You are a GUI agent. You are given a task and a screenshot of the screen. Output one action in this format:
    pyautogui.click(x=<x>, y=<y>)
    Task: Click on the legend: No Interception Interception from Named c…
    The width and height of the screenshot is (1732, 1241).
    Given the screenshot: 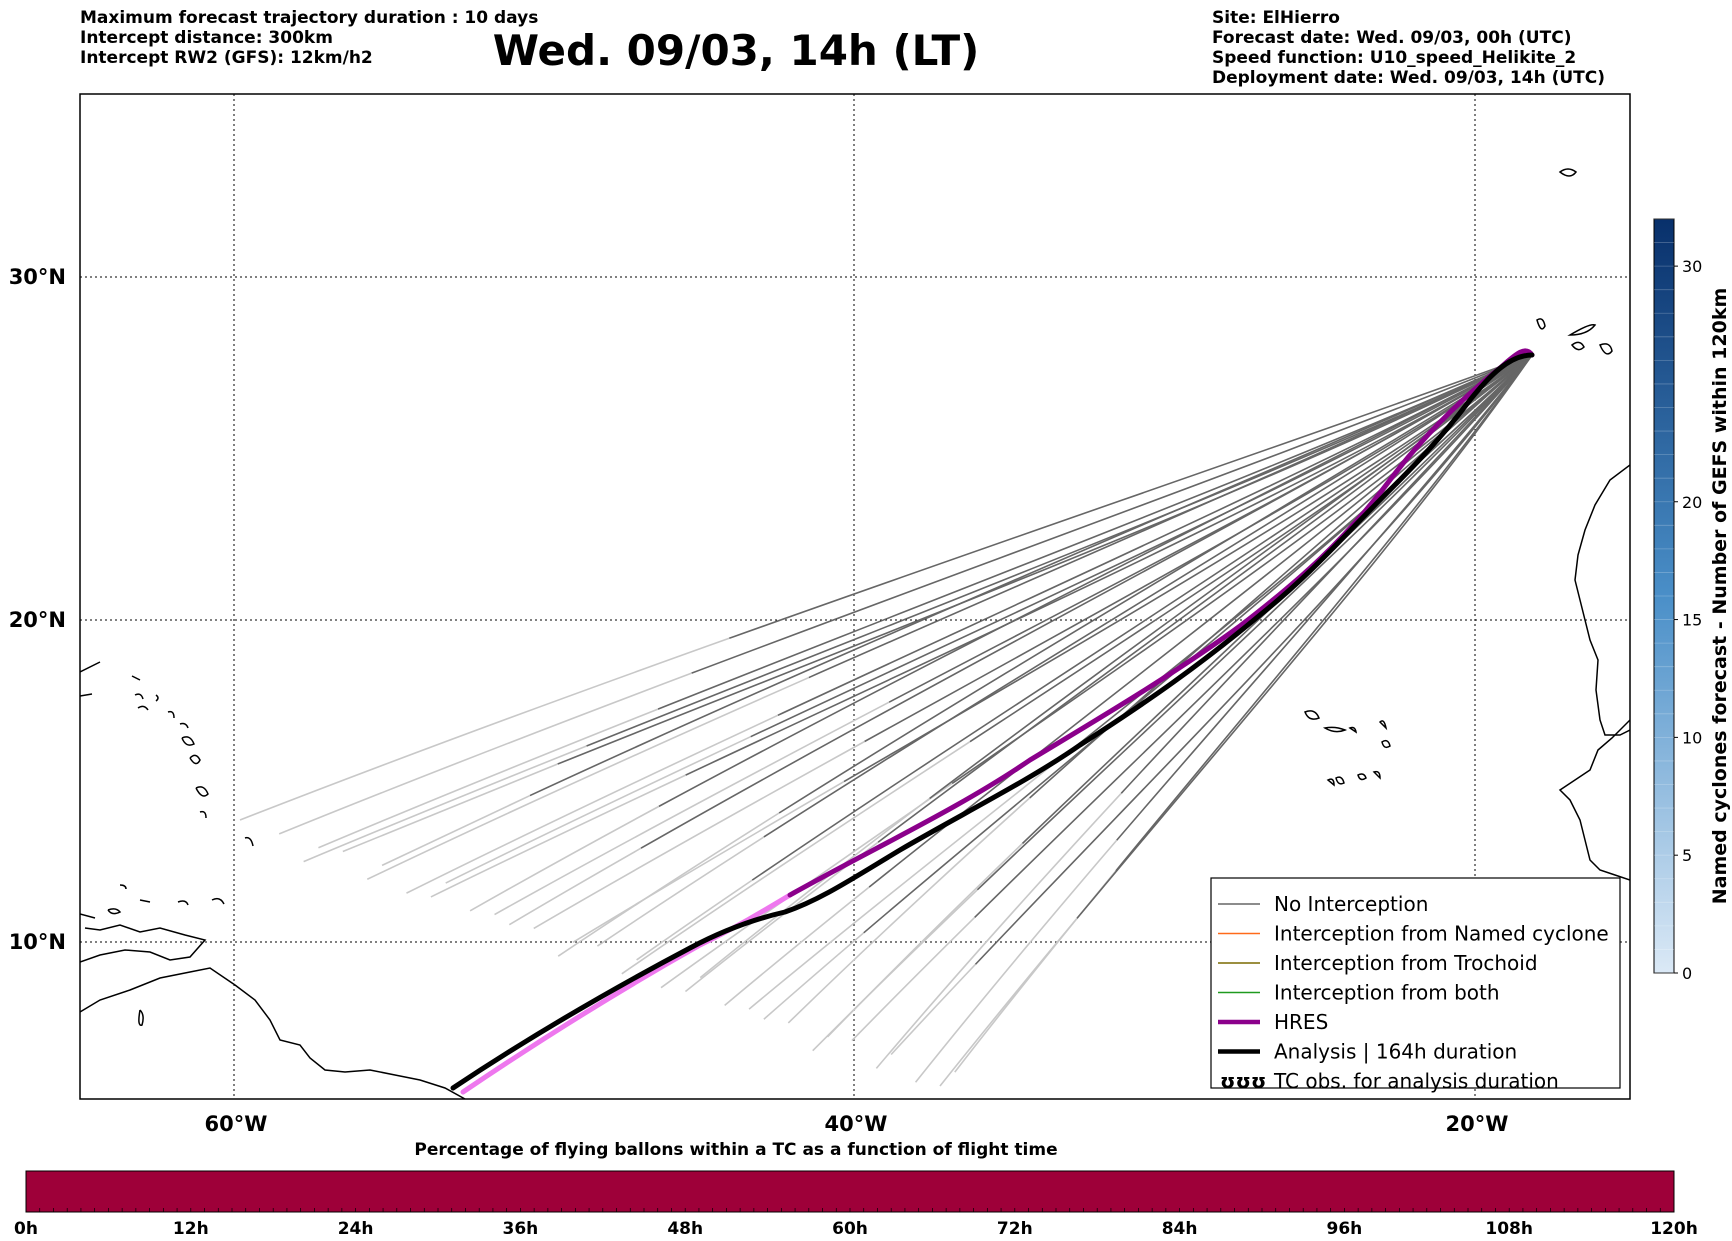 What is the action you would take?
    pyautogui.click(x=1415, y=985)
    